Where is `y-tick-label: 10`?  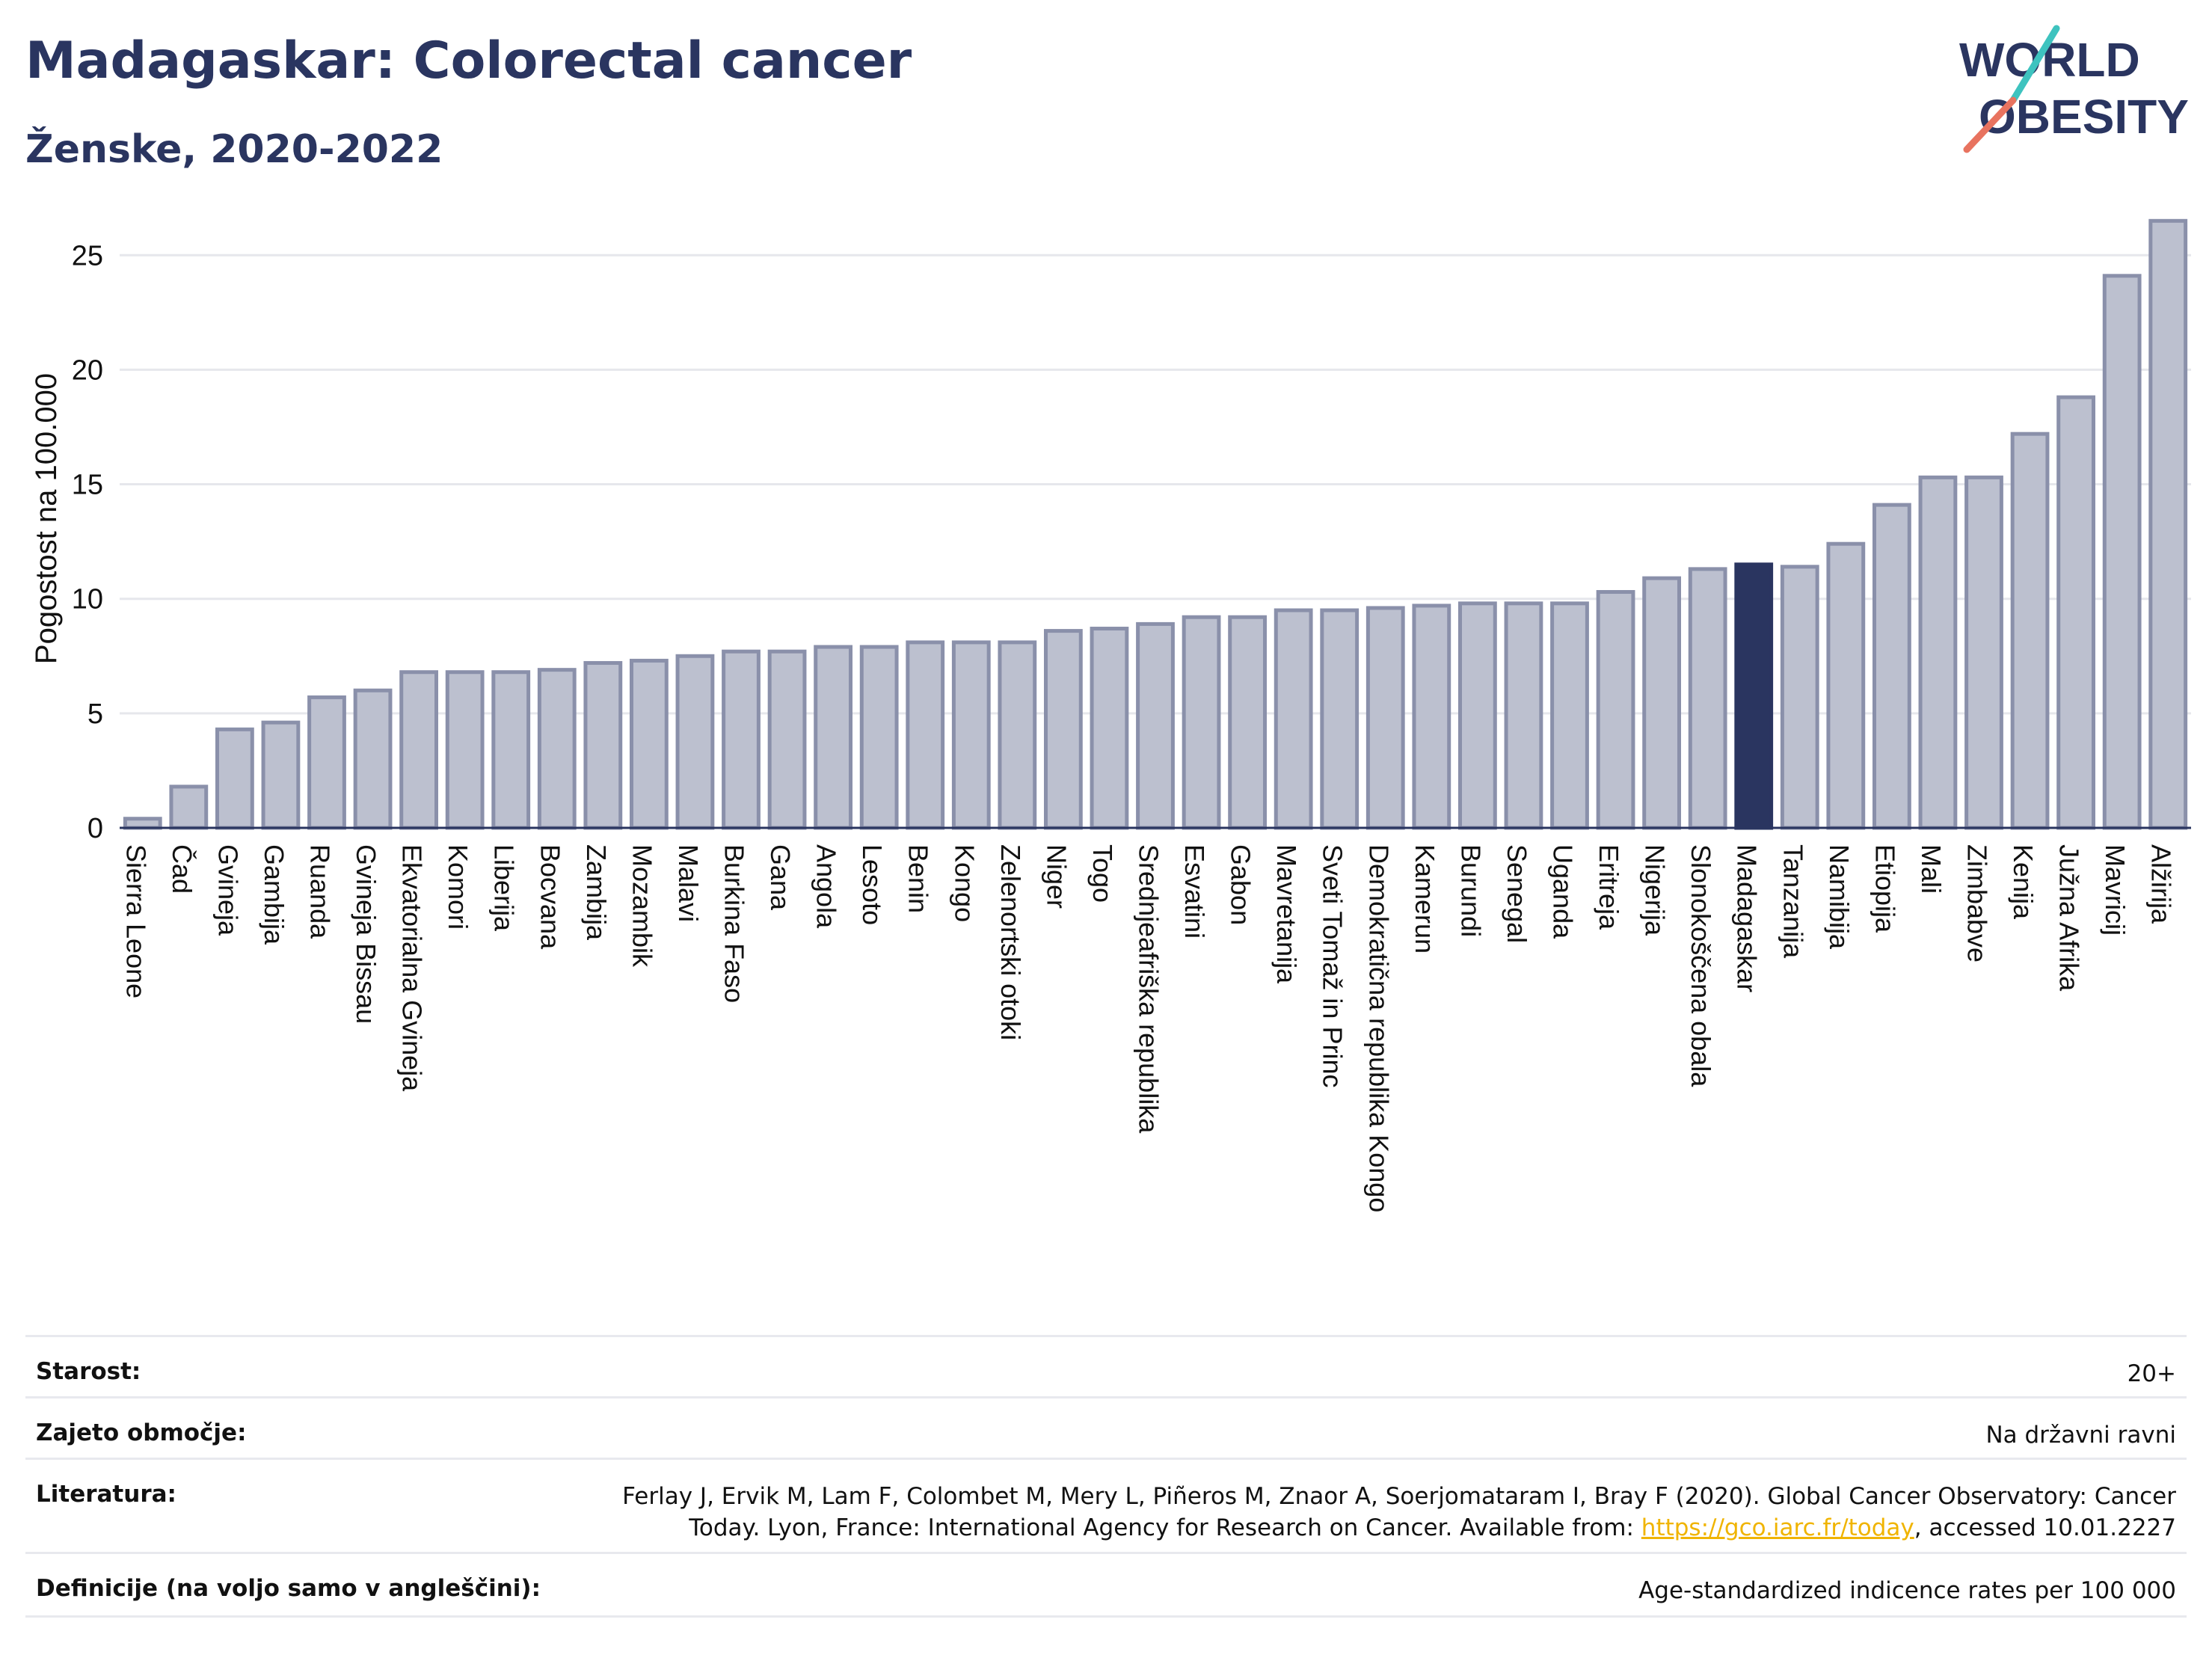
y-tick-label: 10 is located at coordinates (87, 599).